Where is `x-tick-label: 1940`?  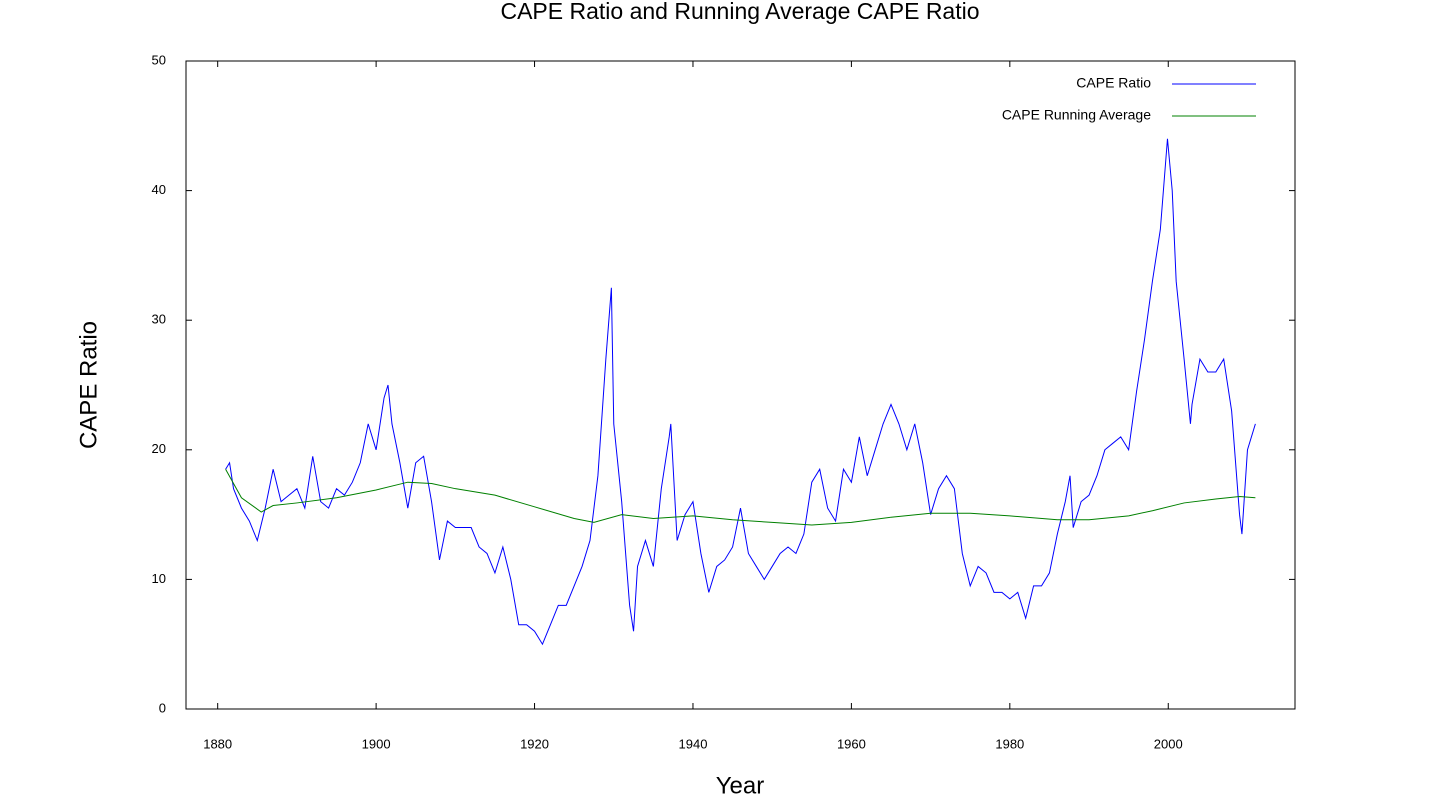 x-tick-label: 1940 is located at coordinates (693, 743).